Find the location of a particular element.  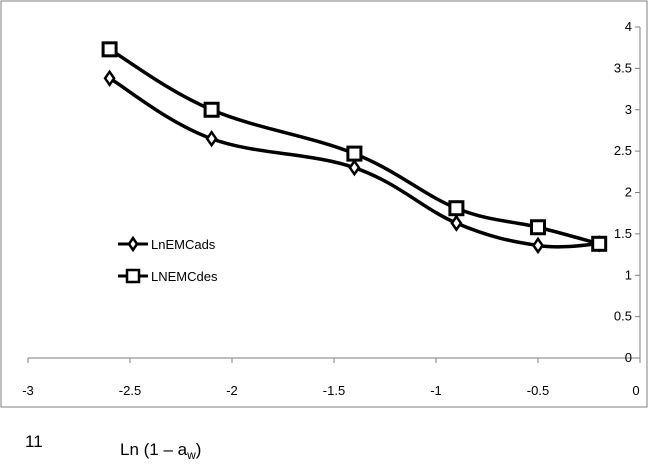

x-tick-label: 0 is located at coordinates (635, 390).